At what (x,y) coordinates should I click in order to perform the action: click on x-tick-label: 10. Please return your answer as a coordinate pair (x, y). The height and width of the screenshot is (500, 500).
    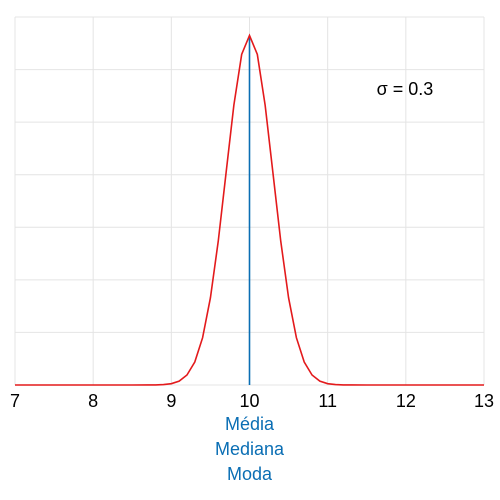
    Looking at the image, I should click on (249, 401).